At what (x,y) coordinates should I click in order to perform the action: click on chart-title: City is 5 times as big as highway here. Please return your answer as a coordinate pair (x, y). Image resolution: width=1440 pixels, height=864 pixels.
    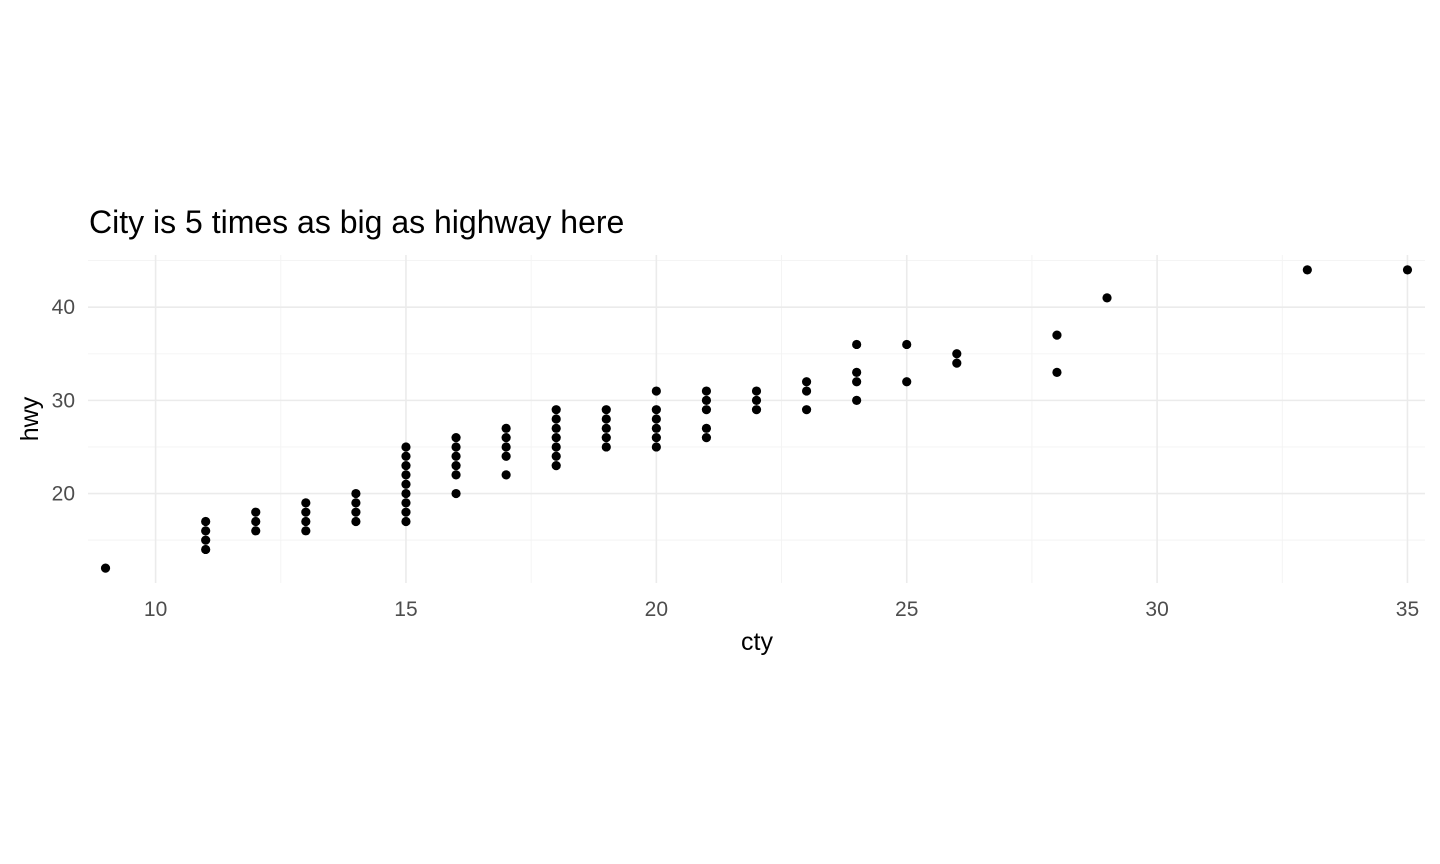
    Looking at the image, I should click on (356, 222).